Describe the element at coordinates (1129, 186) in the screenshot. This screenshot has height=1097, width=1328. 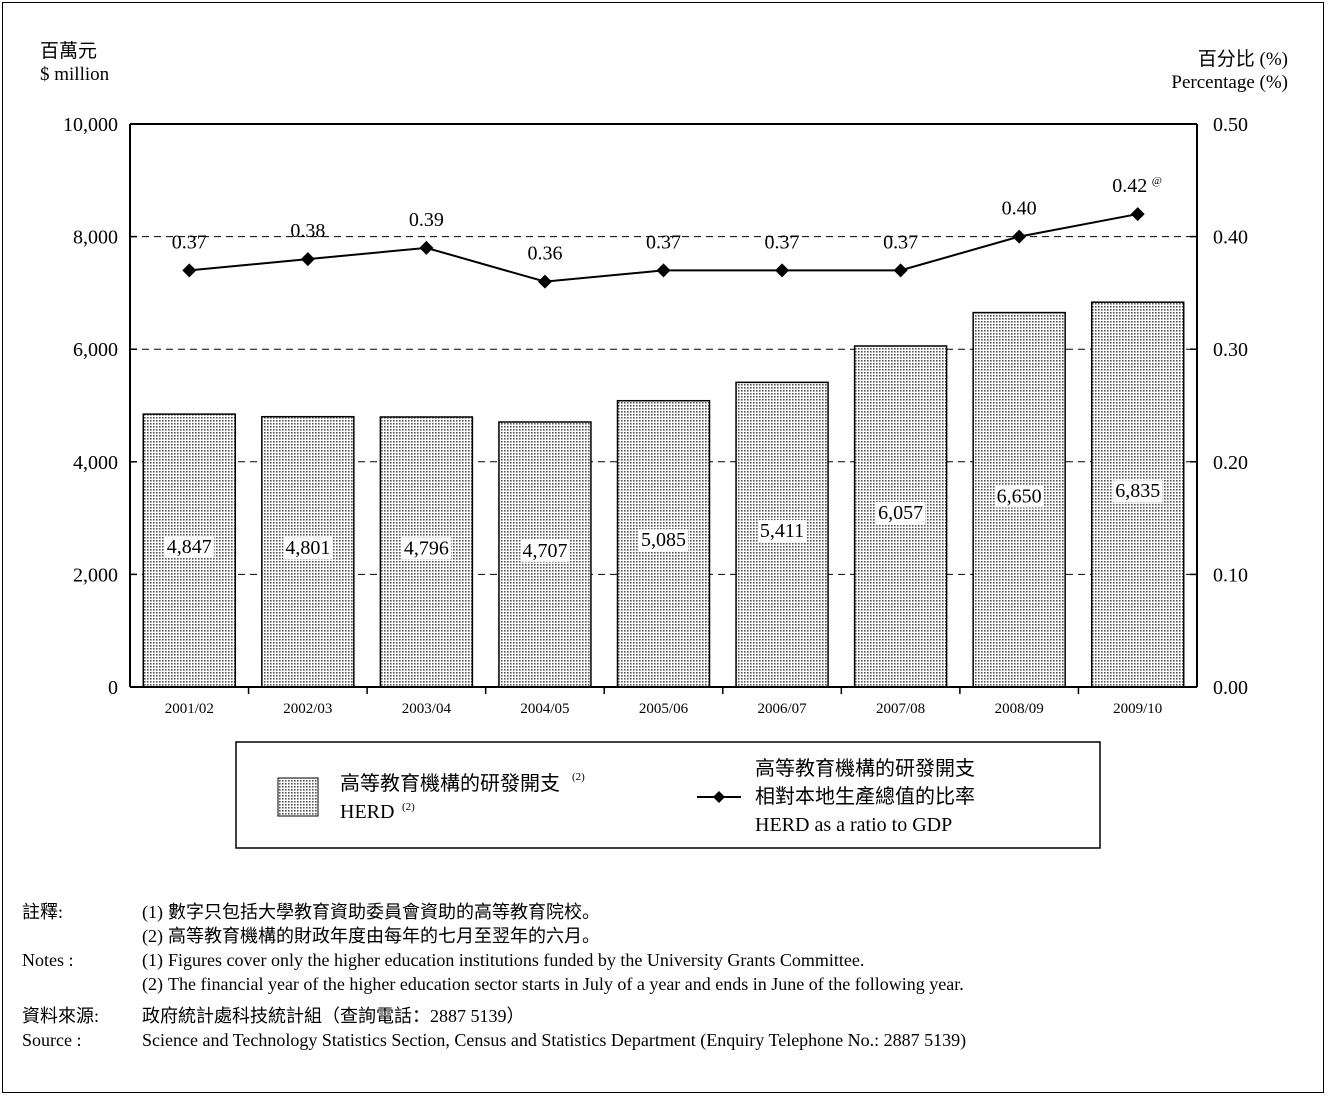
I see `ratio-value-label: 0.42` at that location.